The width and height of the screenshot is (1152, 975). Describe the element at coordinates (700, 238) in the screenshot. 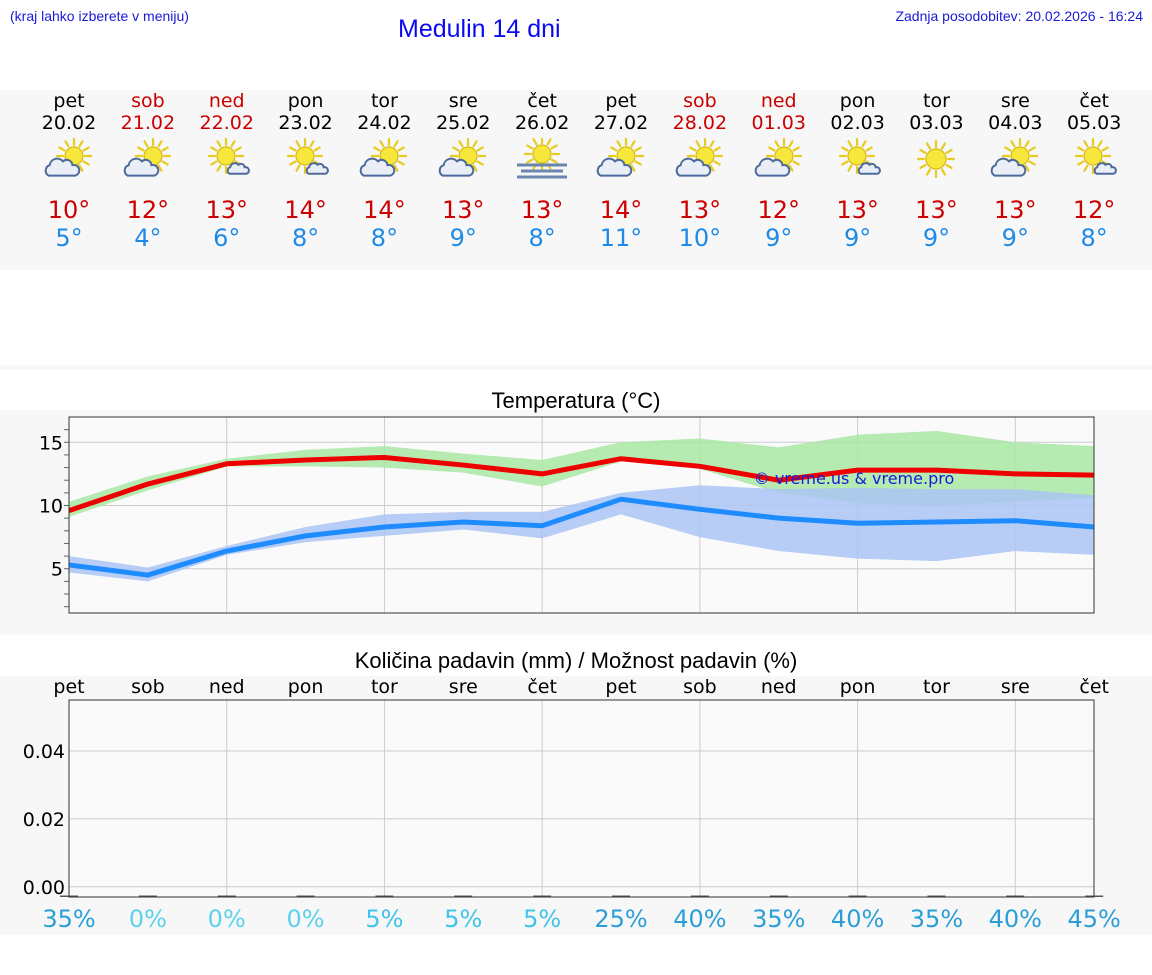

I see `min-temperature: 10°` at that location.